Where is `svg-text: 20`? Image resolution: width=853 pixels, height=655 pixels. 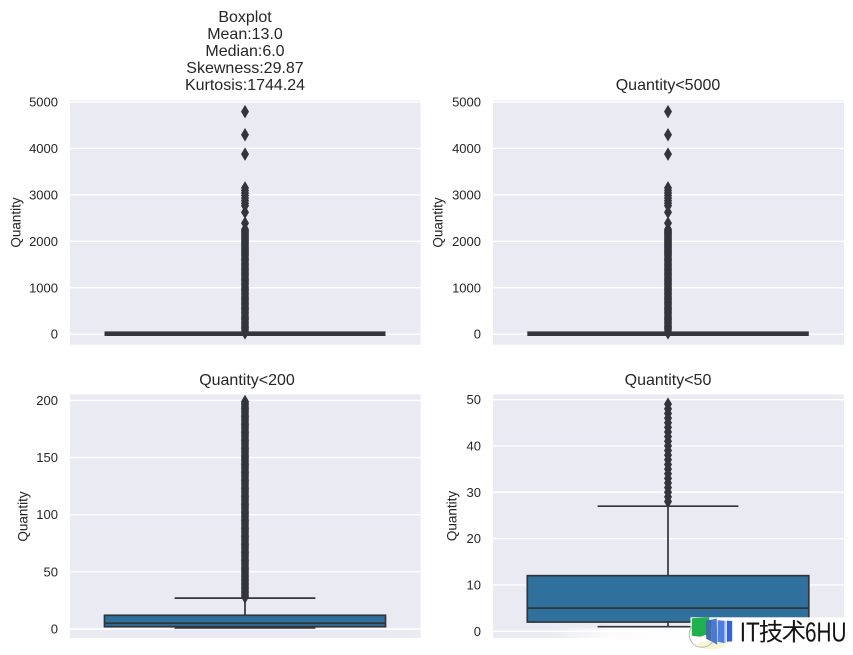
svg-text: 20 is located at coordinates (474, 538).